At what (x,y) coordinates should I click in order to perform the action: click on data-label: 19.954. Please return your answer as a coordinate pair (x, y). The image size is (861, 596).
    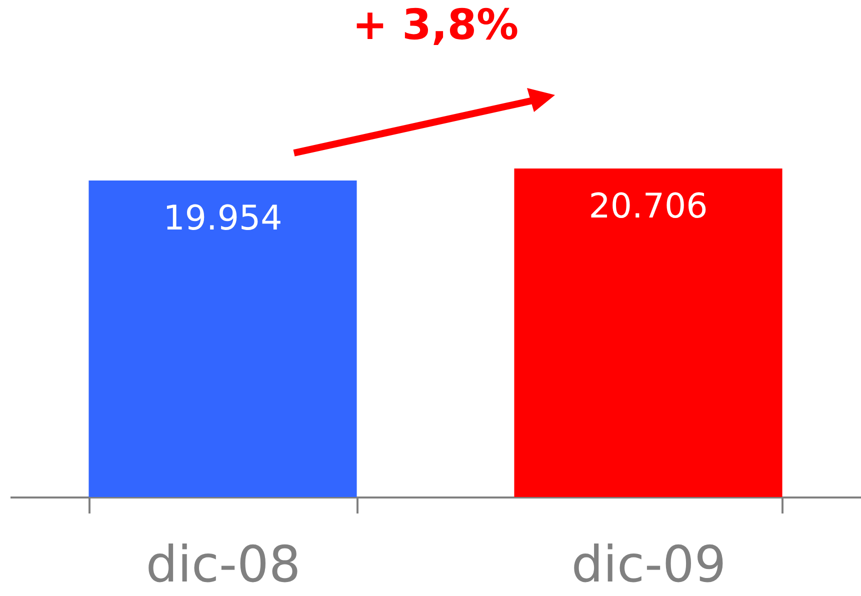
    Looking at the image, I should click on (222, 218).